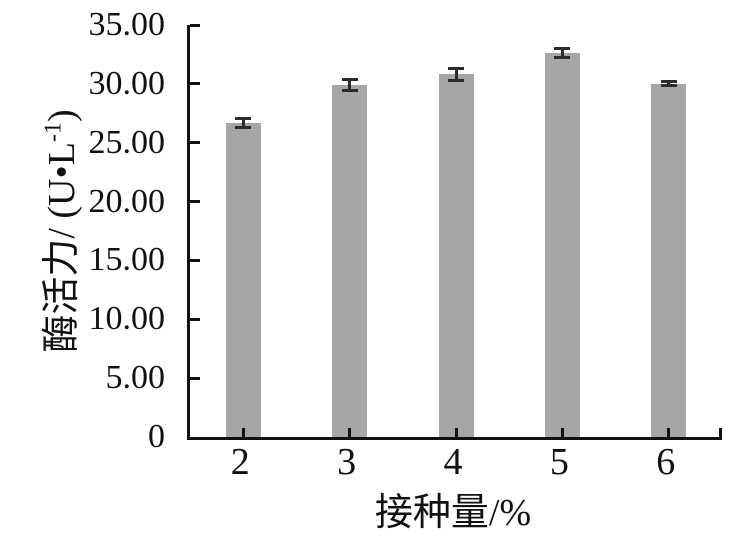 This screenshot has width=739, height=549. Describe the element at coordinates (156, 436) in the screenshot. I see `y-tick-label: 0` at that location.